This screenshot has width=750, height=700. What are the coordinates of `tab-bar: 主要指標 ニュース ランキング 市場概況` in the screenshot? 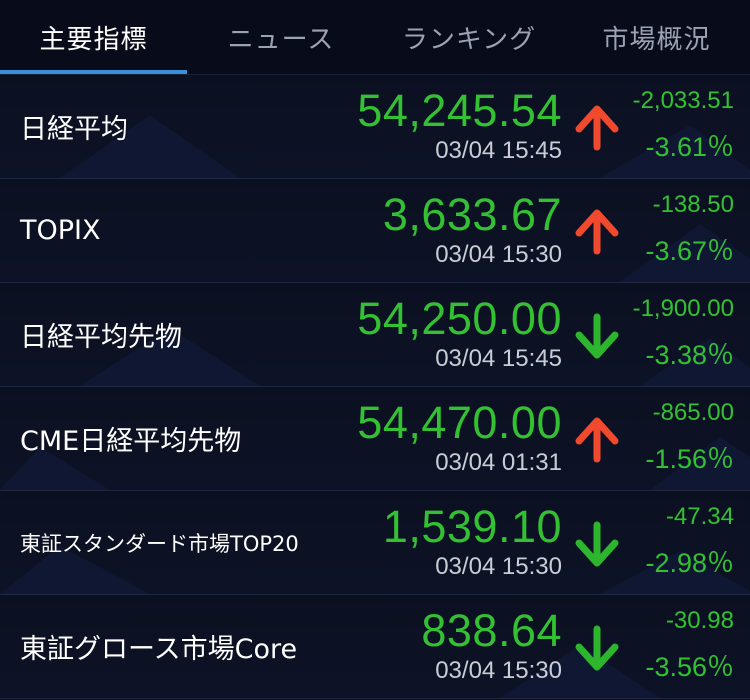 It's located at (375, 37).